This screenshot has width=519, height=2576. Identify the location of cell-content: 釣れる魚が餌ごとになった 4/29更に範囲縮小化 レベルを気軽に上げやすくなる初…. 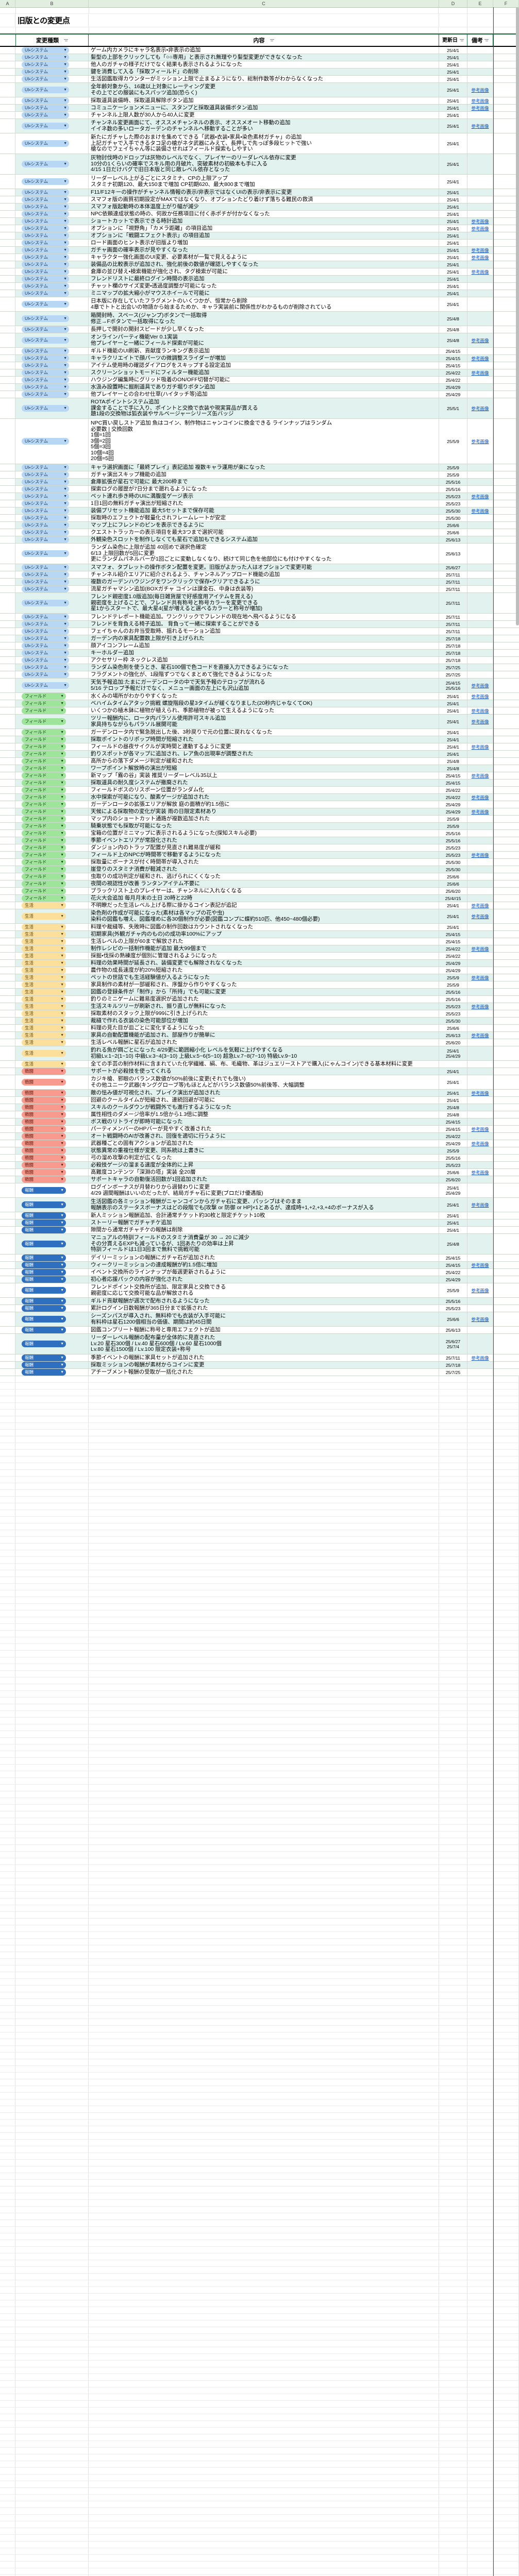
(264, 1053).